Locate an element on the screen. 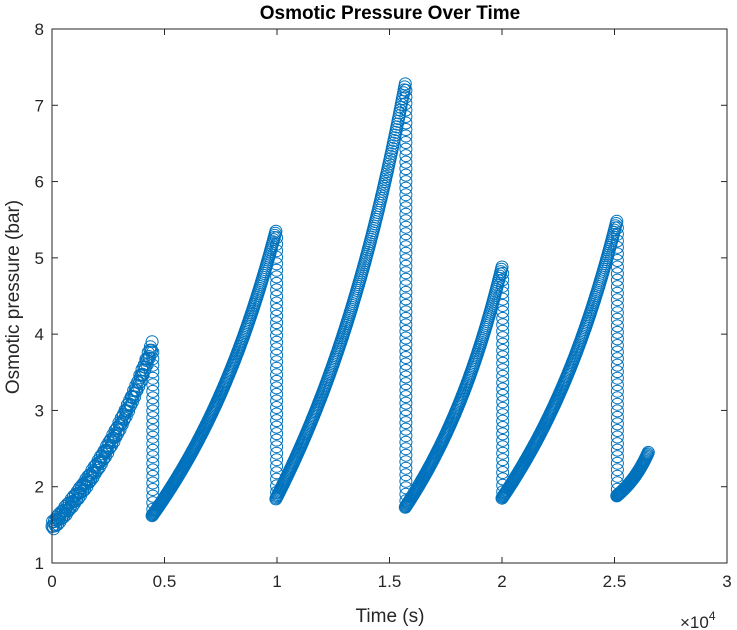  y-tick-label: 8 is located at coordinates (39, 29).